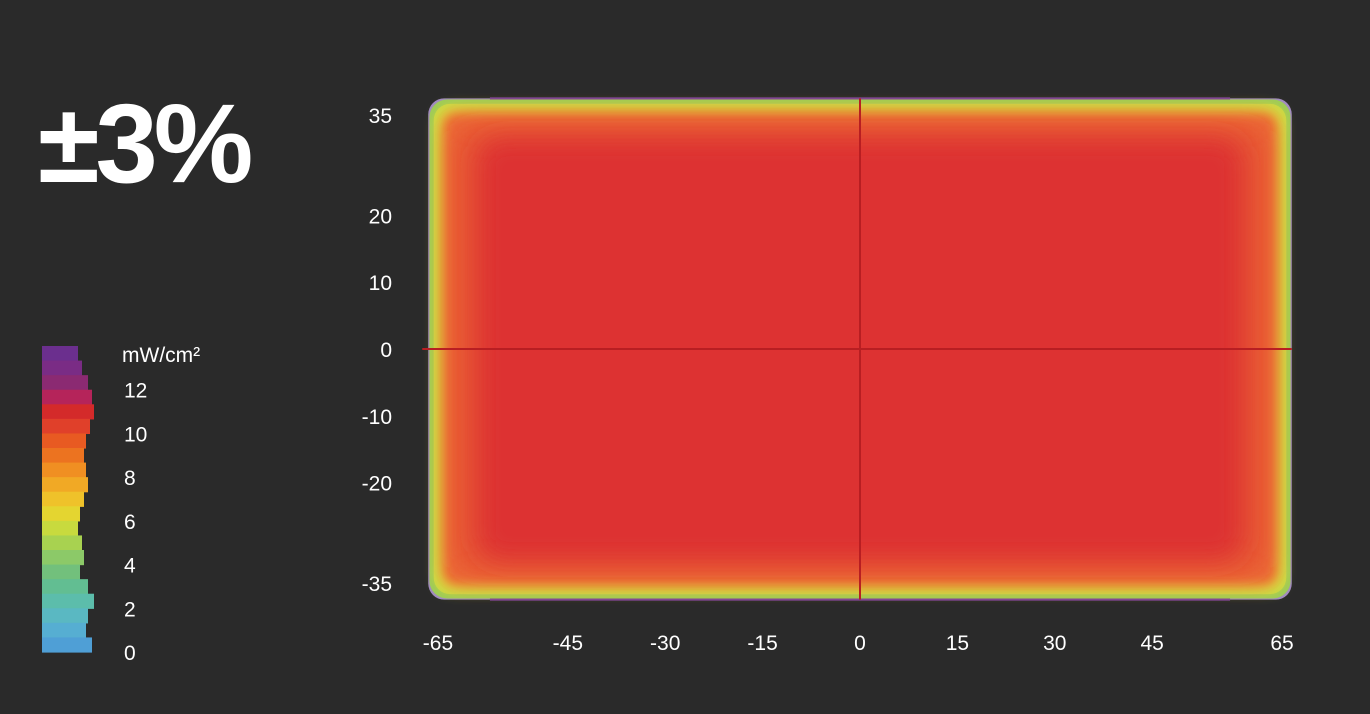 The width and height of the screenshot is (1370, 714). I want to click on colorbar-unit-label: mW/cm², so click(161, 355).